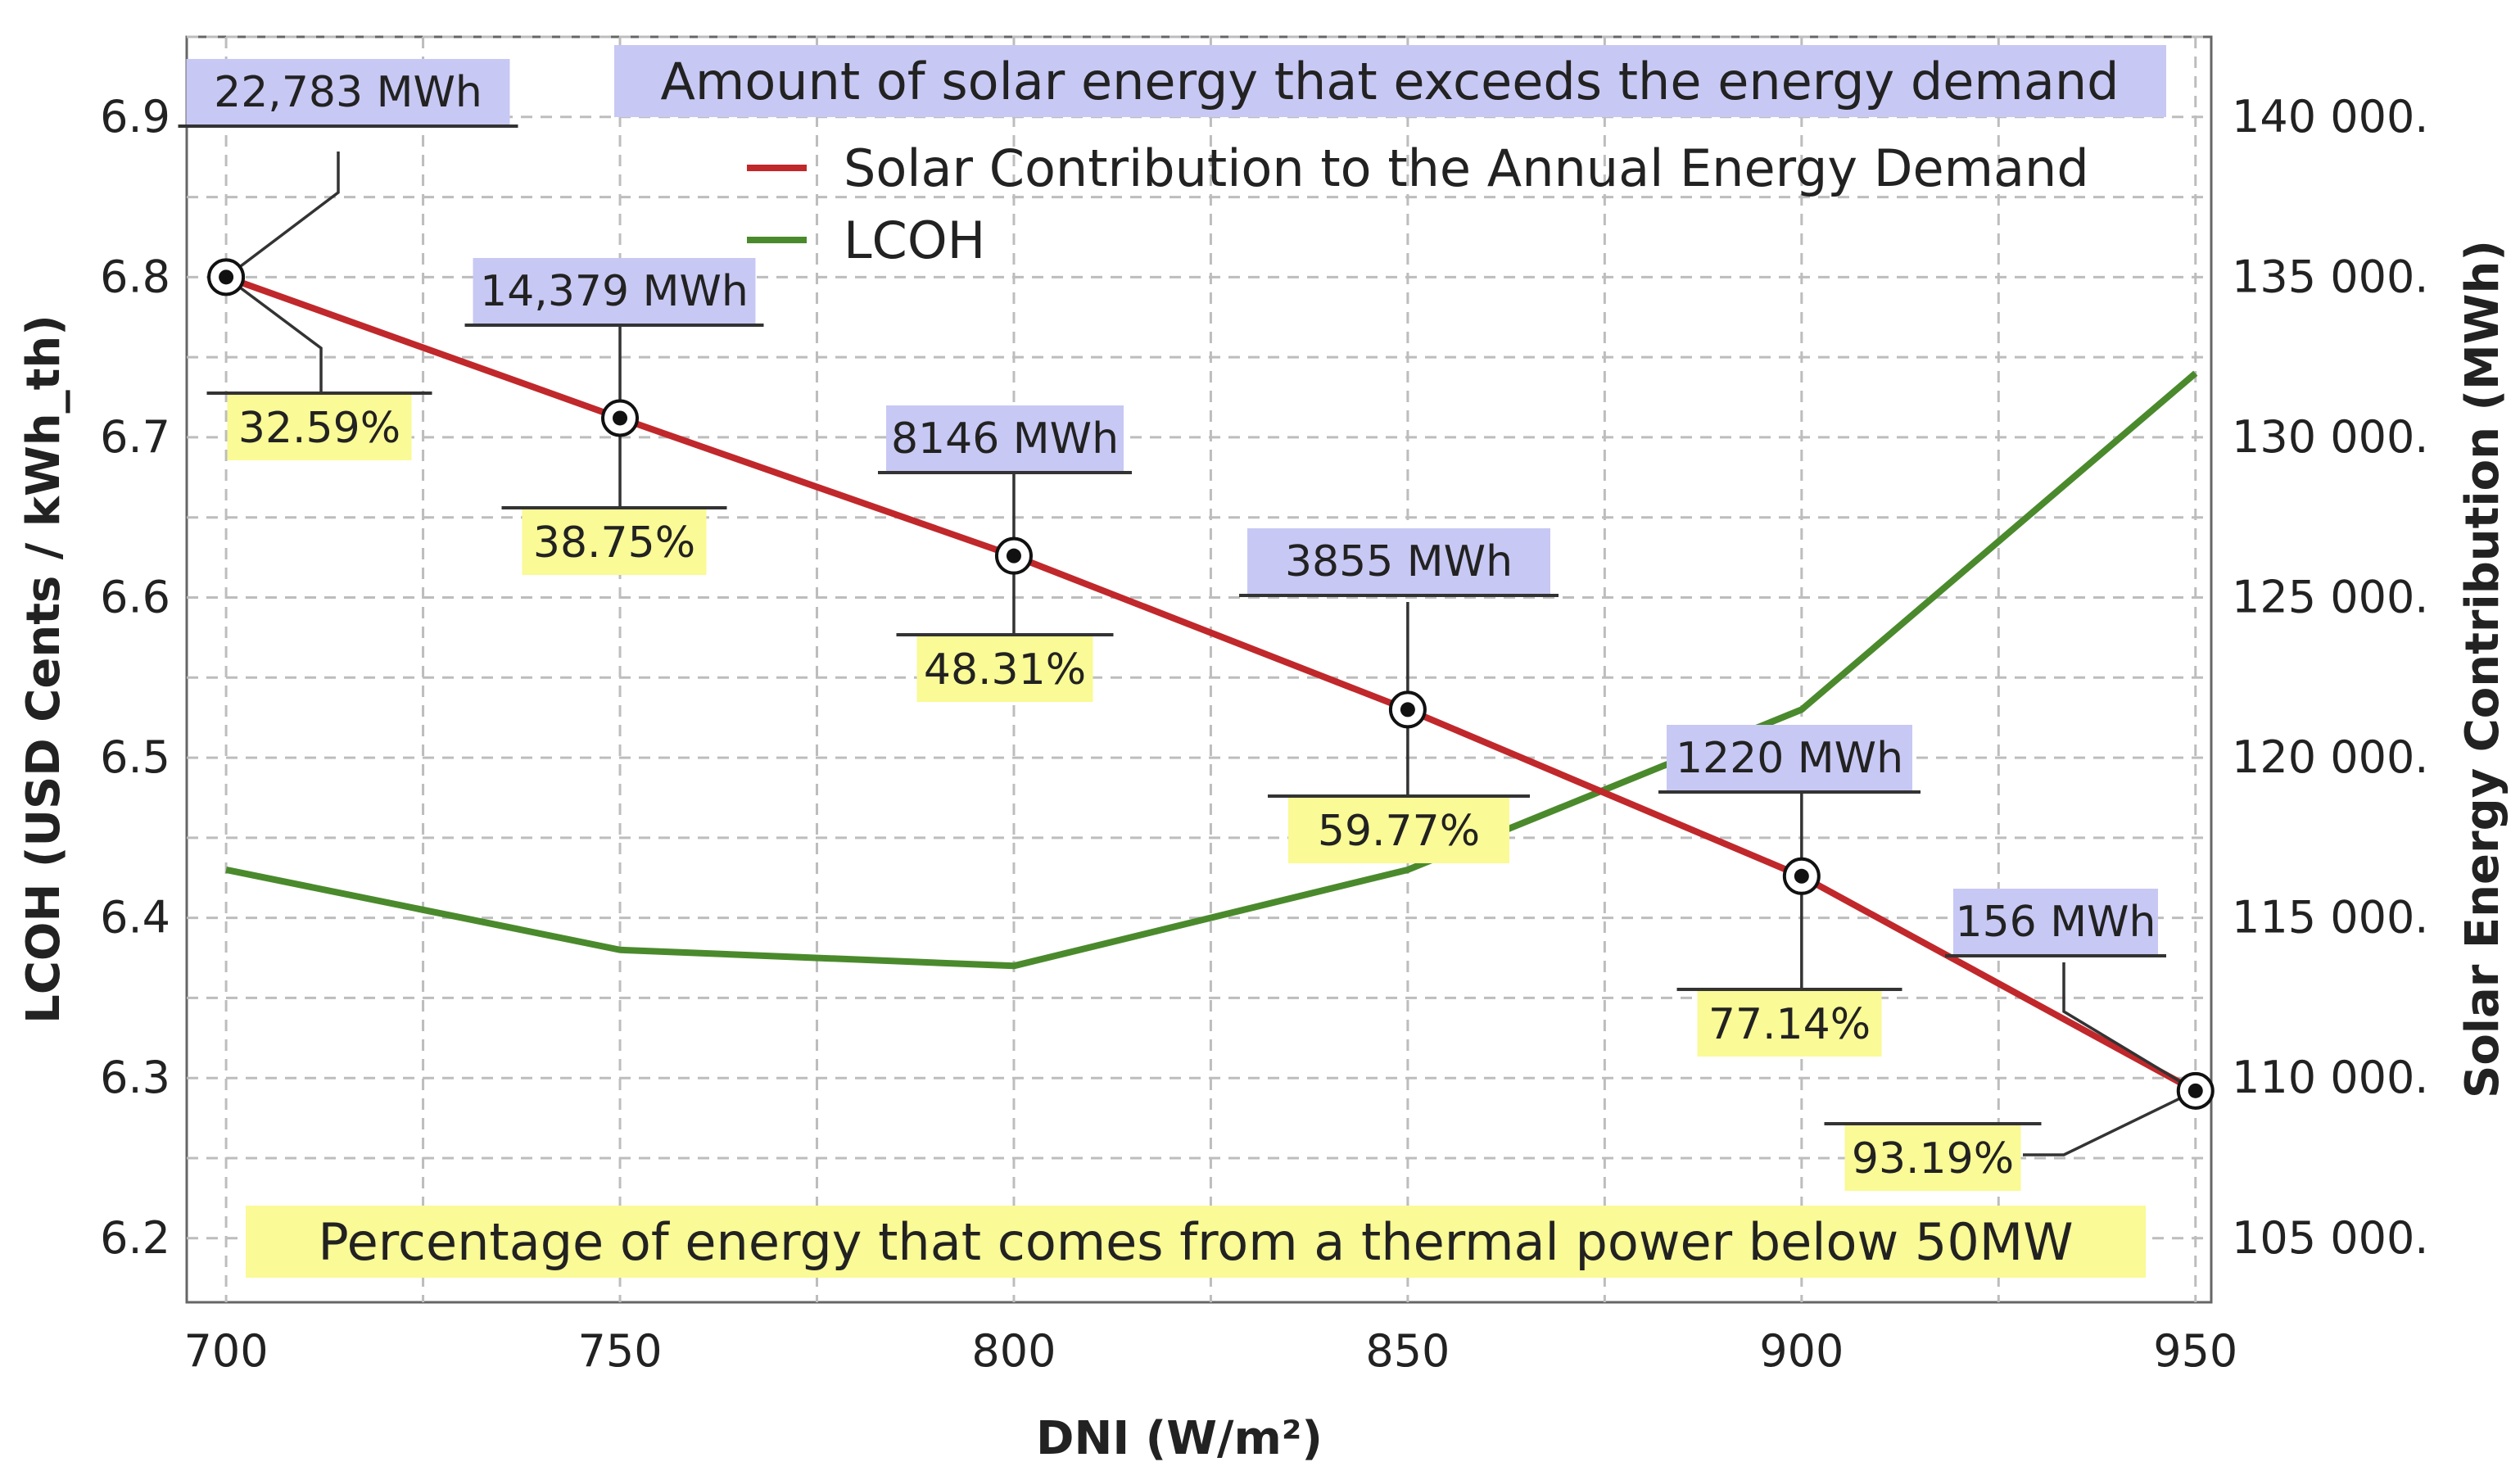  I want to click on x-axis-title: DNI (W/m²), so click(1179, 1438).